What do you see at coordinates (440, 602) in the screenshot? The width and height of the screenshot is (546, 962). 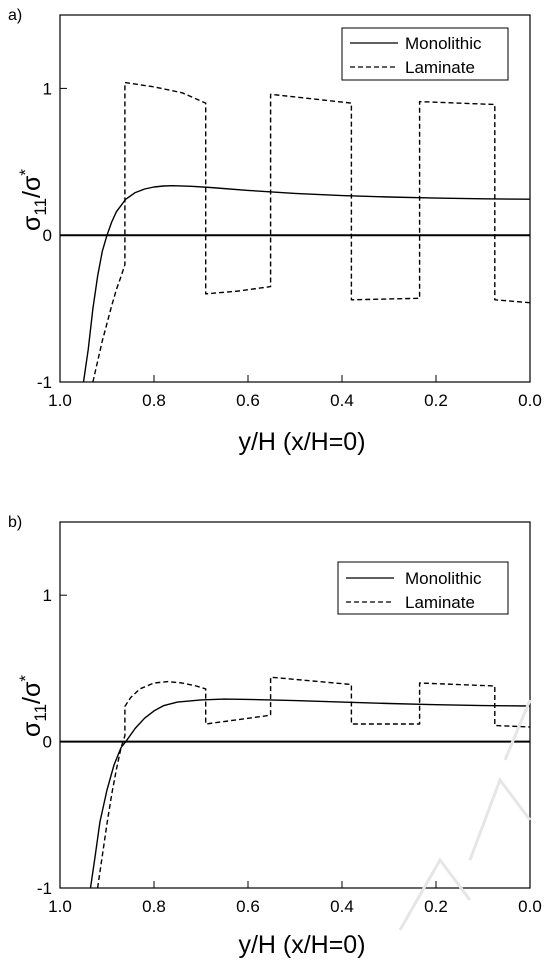 I see `legend-label-laminate-b: Laminate` at bounding box center [440, 602].